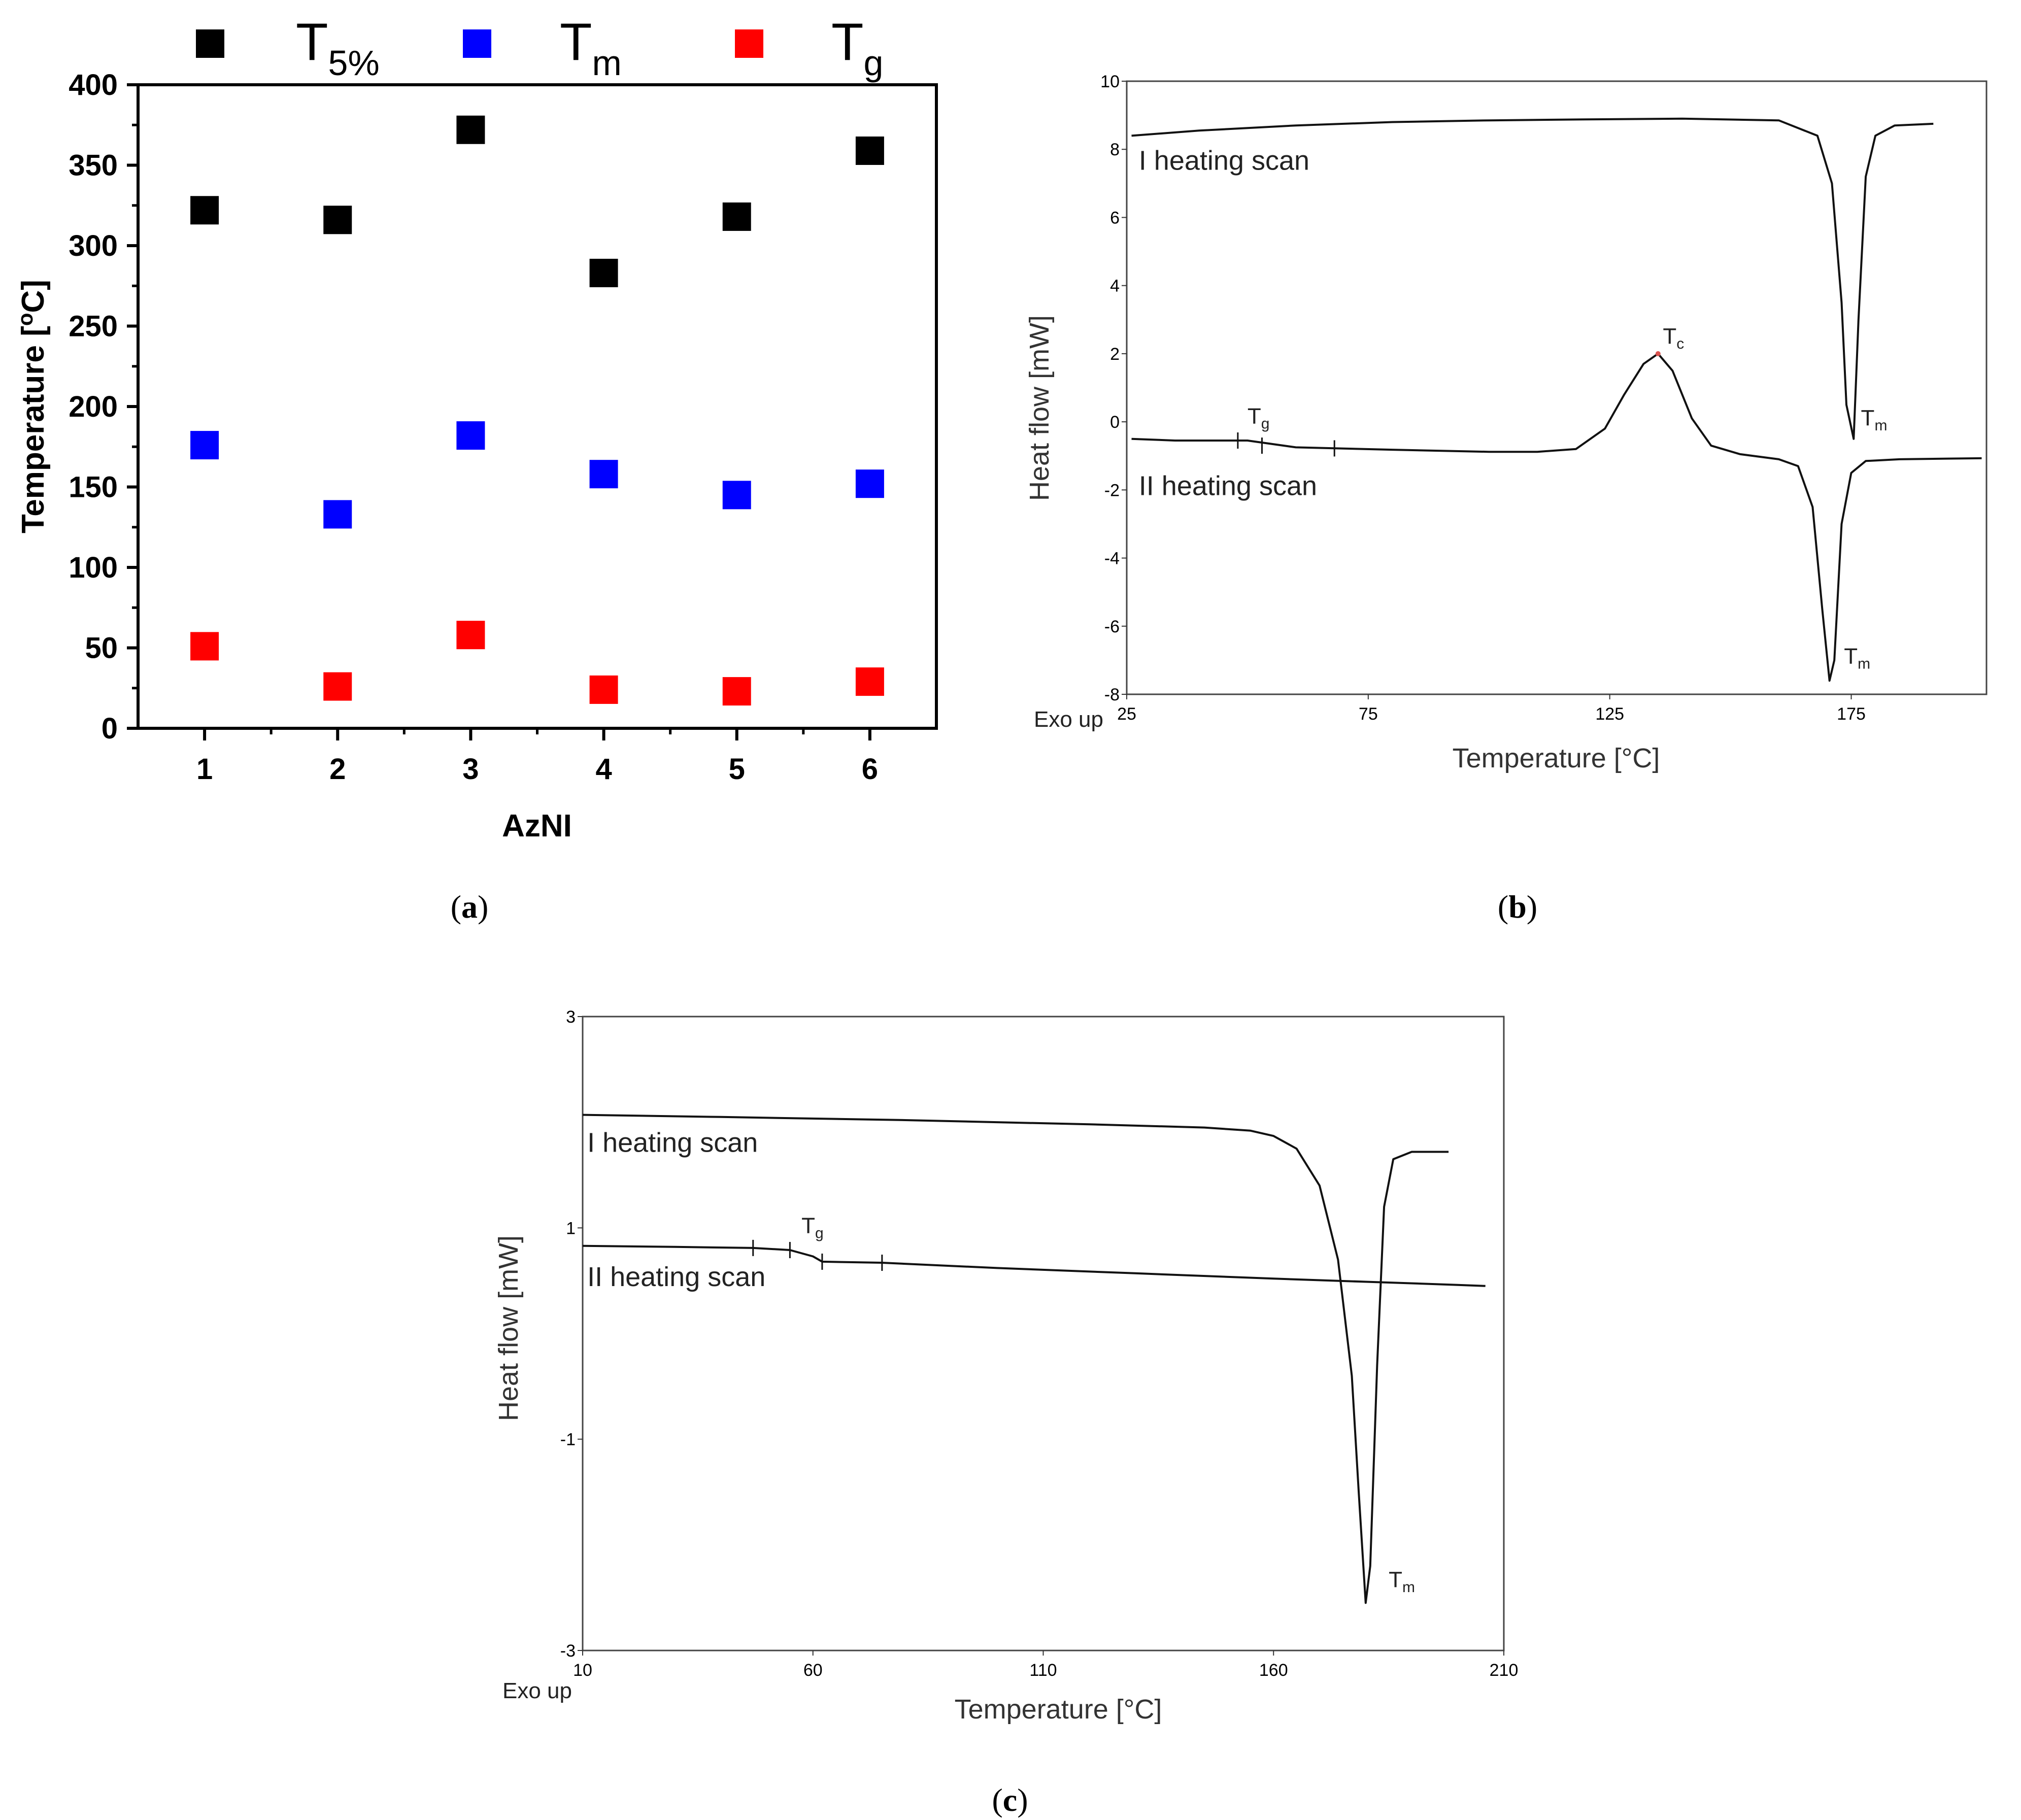 The height and width of the screenshot is (1820, 2021). What do you see at coordinates (603, 769) in the screenshot?
I see `panel-a-x-tick-label: 4` at bounding box center [603, 769].